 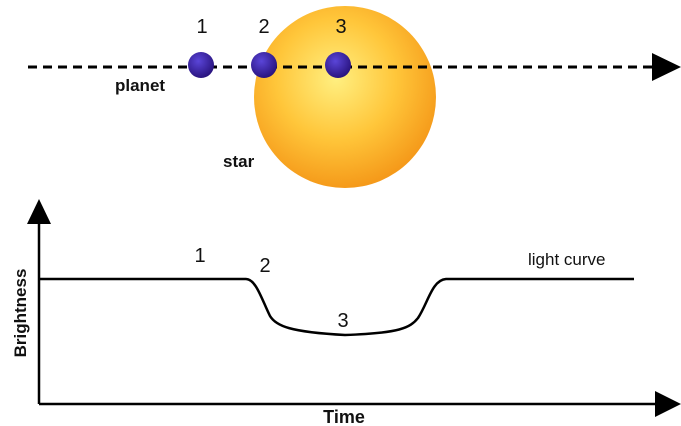 What do you see at coordinates (666, 67) in the screenshot?
I see `orbit-arrow-head` at bounding box center [666, 67].